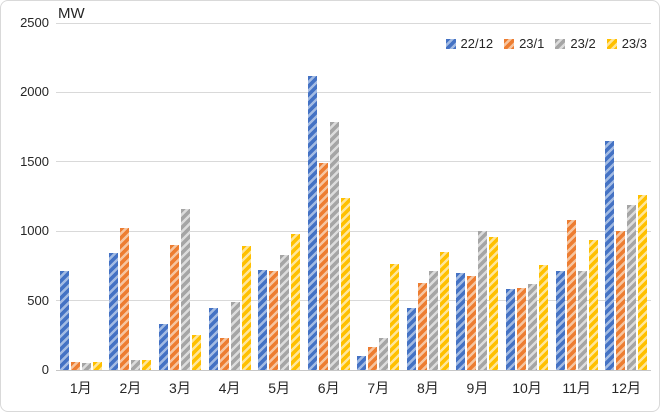  Describe the element at coordinates (533, 327) in the screenshot. I see `bar-23/2-10月` at that location.